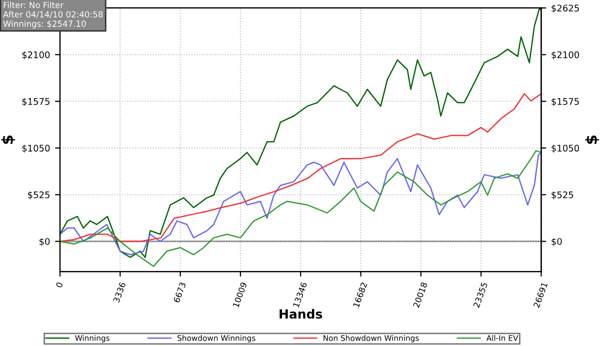  I want to click on x-tick-label: 0, so click(59, 285).